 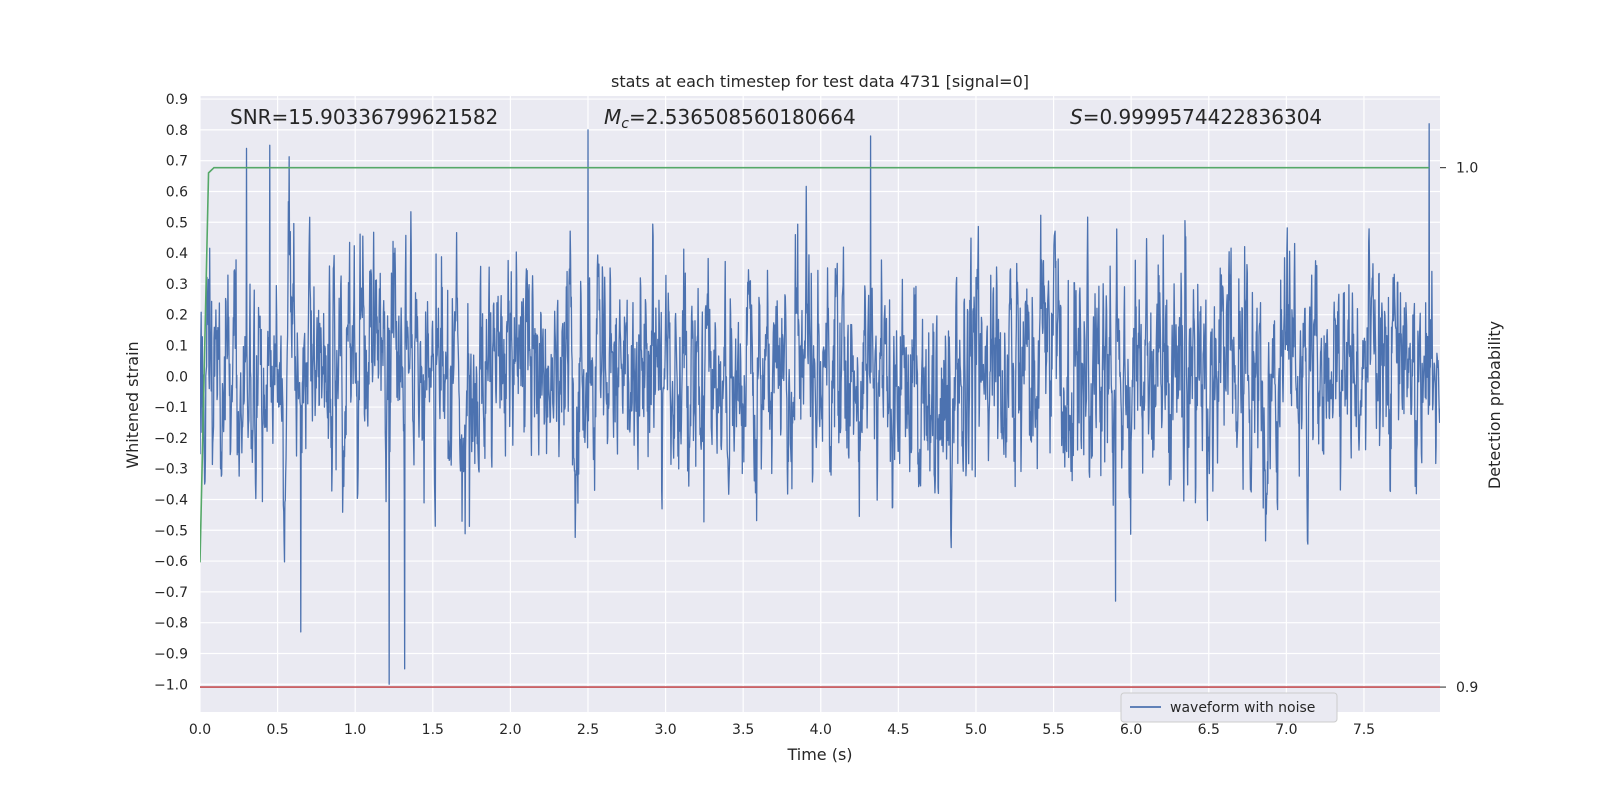 I want to click on legend-box, so click(x=1229, y=707).